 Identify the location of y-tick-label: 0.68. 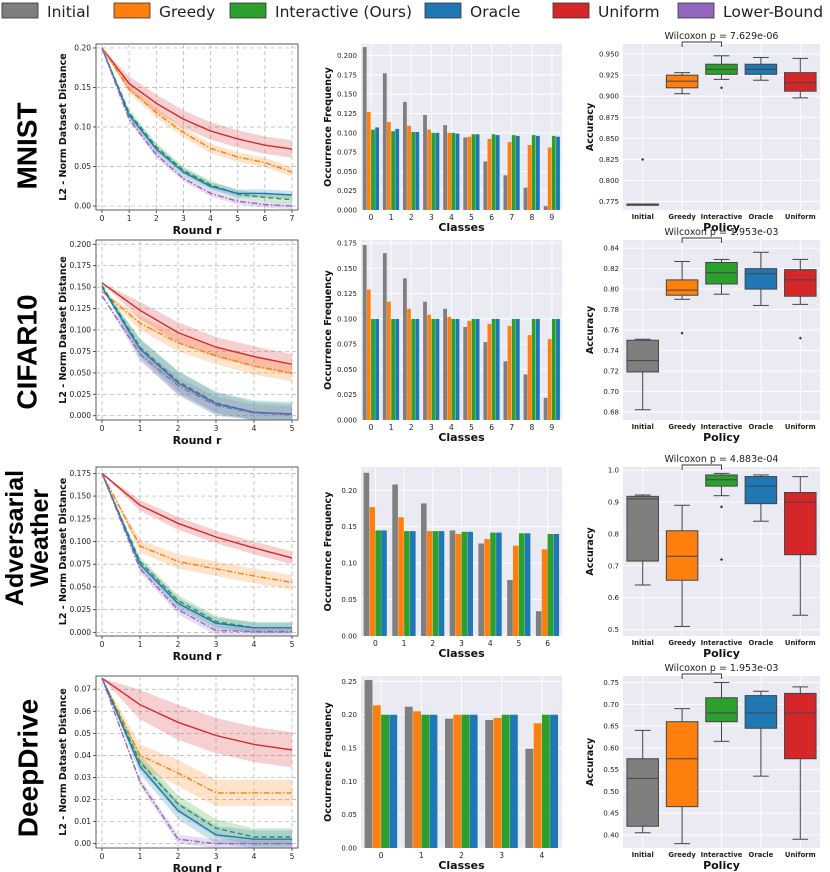
(611, 412).